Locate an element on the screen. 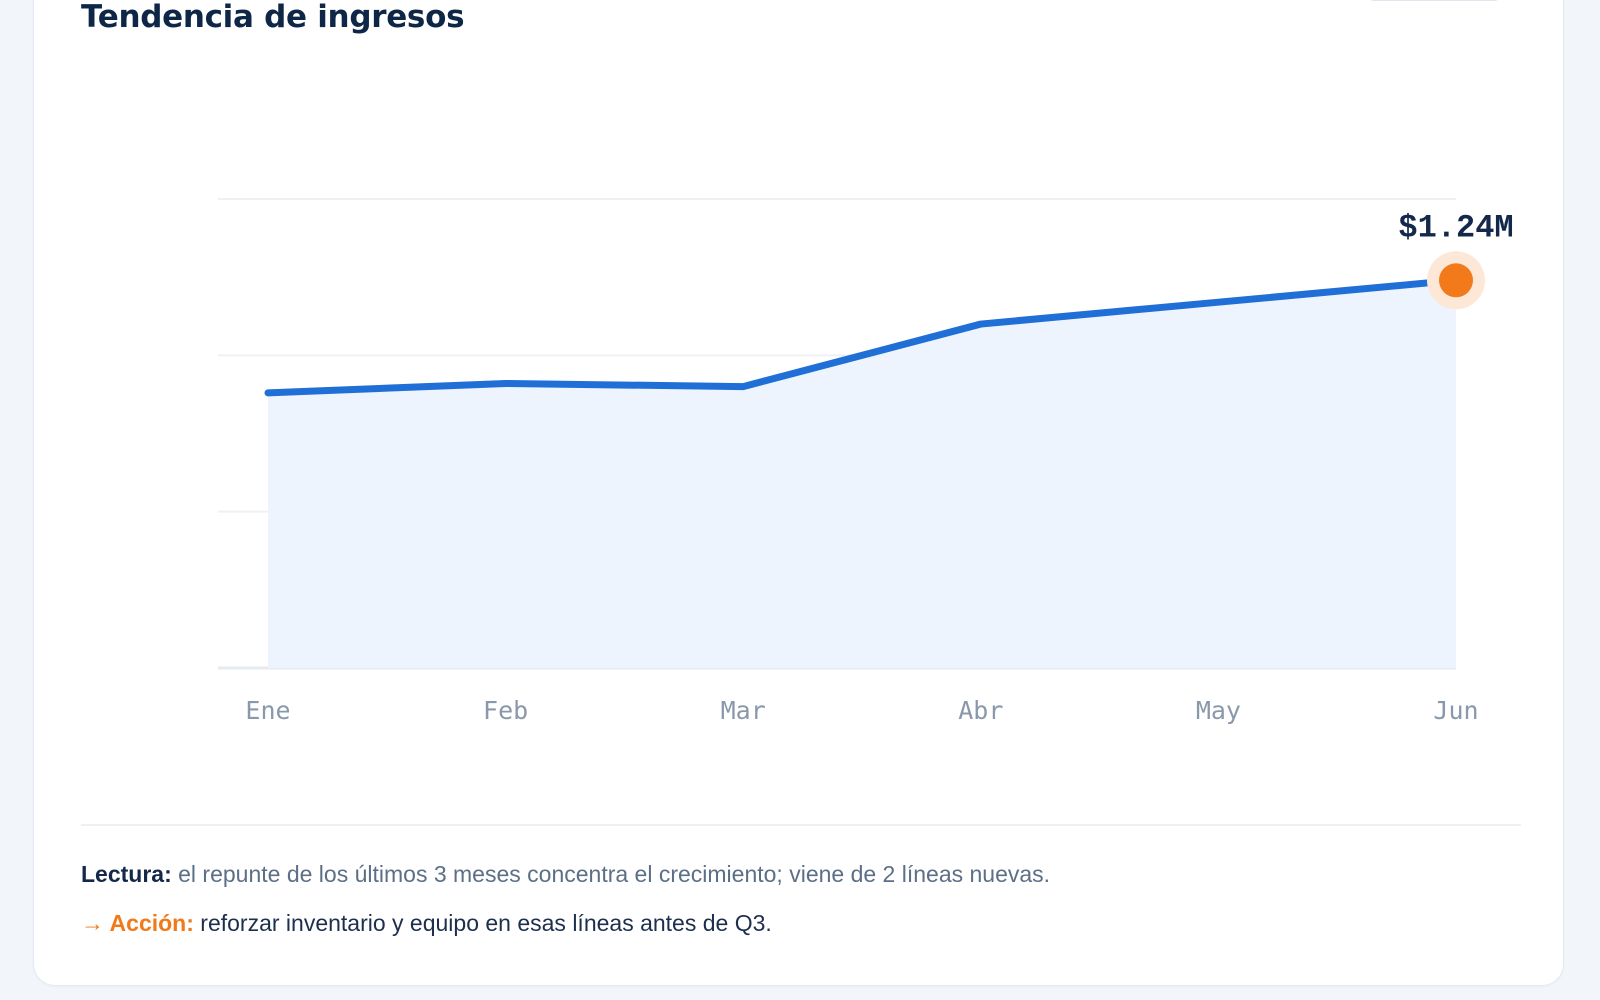 This screenshot has width=1600, height=1000. x-tick-label: Feb is located at coordinates (505, 710).